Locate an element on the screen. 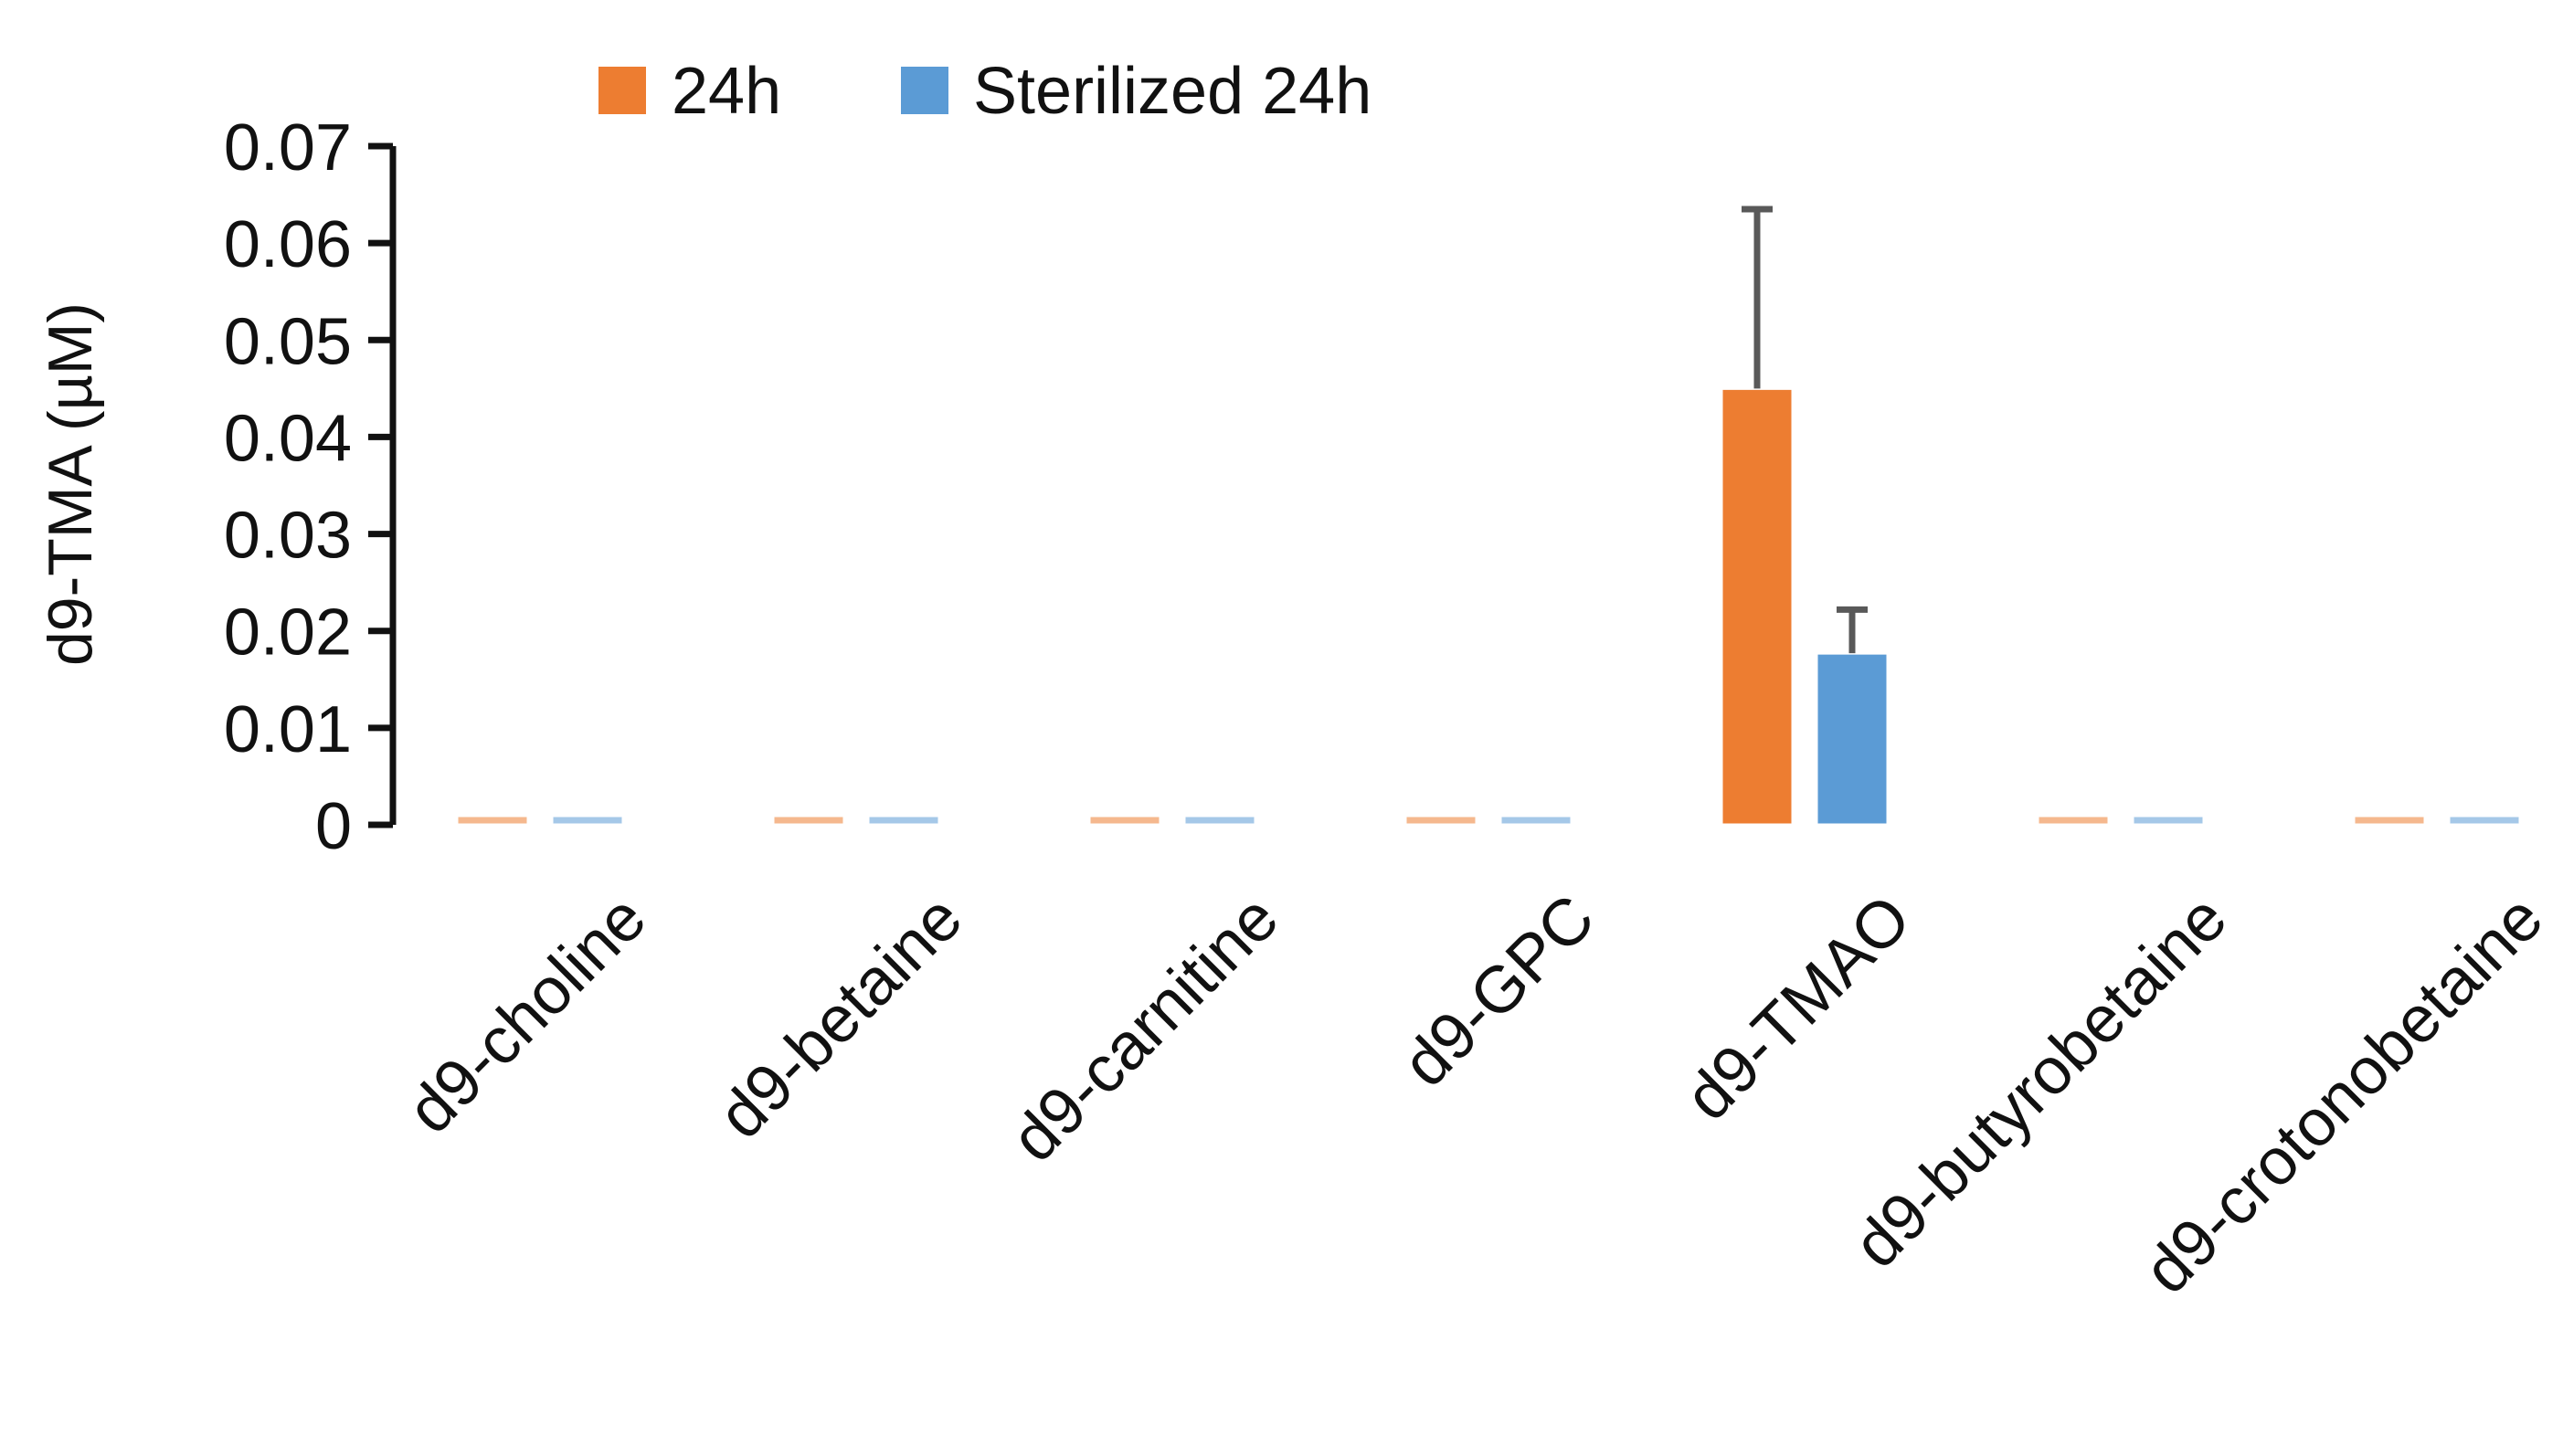  bar-24h-d9-GPC is located at coordinates (1440, 821).